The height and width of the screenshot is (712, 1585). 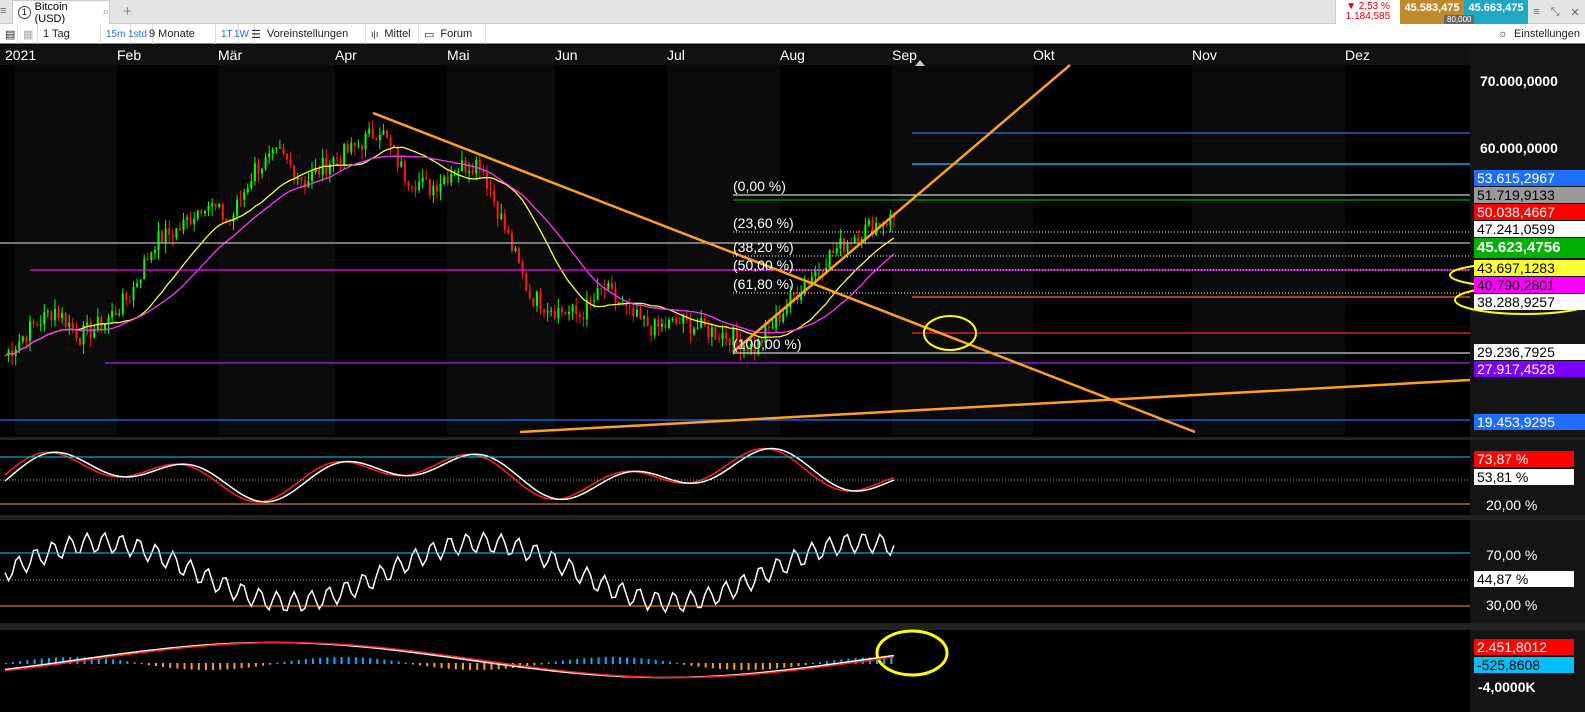 I want to click on settings-button: ☼ Einstellungen, so click(x=1539, y=34).